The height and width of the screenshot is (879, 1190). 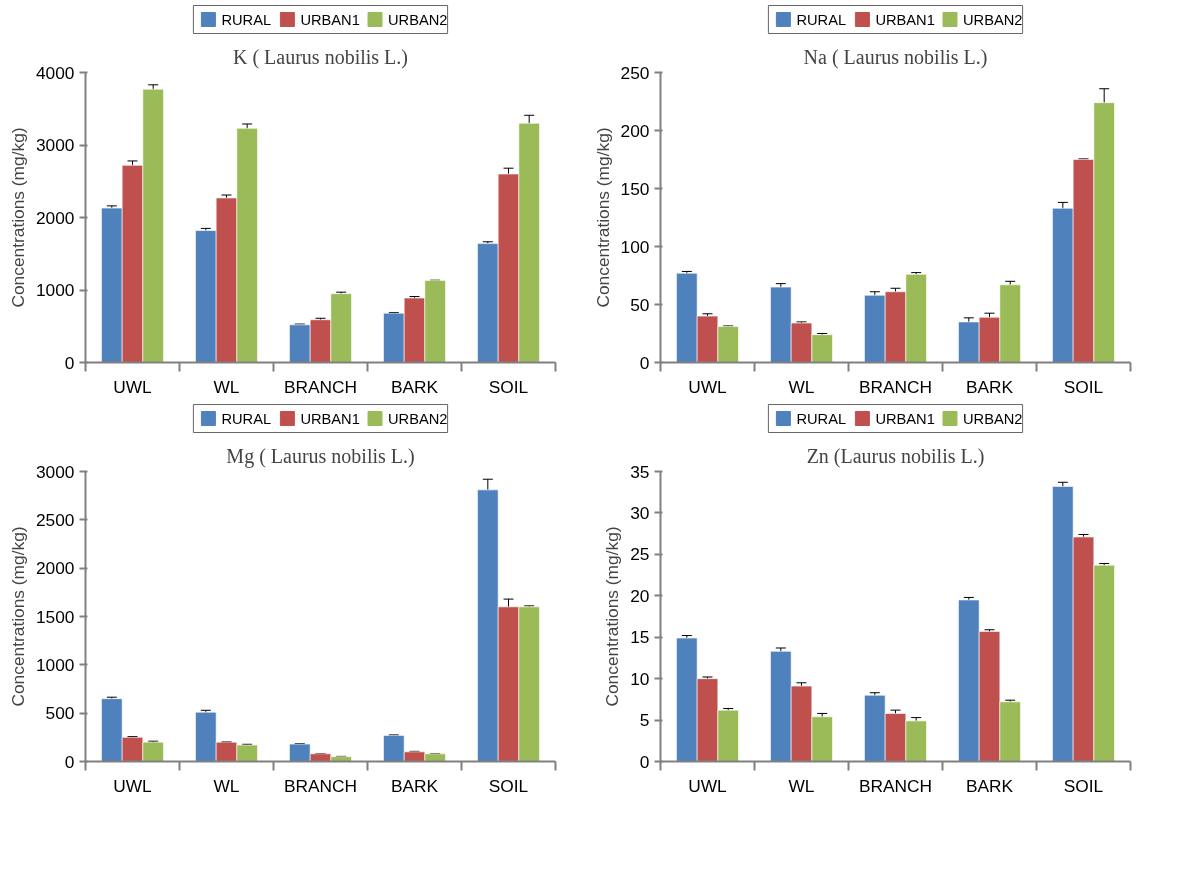 I want to click on y-tick-label: 250, so click(x=635, y=72).